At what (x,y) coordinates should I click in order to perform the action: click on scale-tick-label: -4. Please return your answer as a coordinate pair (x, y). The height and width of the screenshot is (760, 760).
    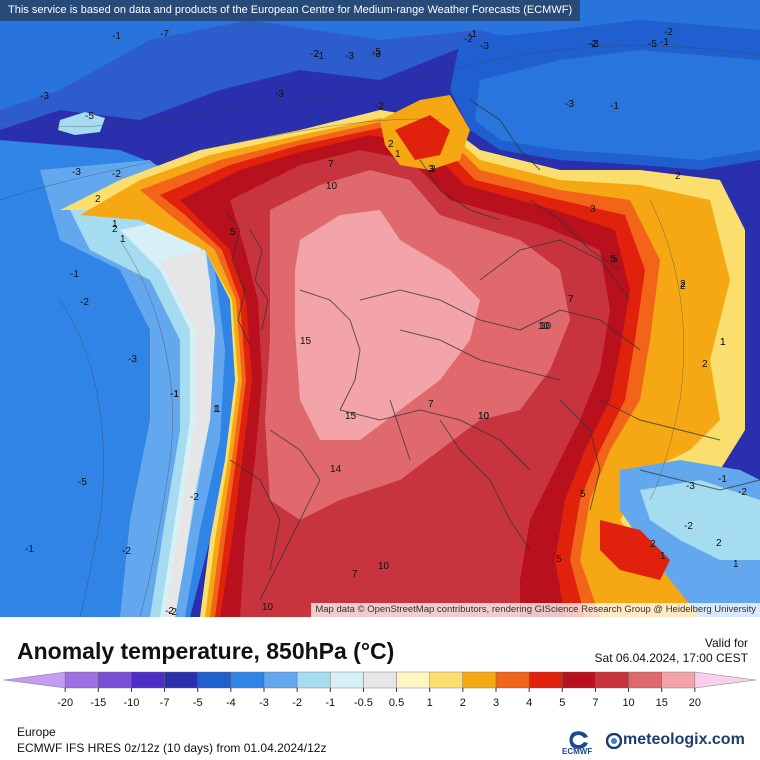
    Looking at the image, I should click on (231, 703).